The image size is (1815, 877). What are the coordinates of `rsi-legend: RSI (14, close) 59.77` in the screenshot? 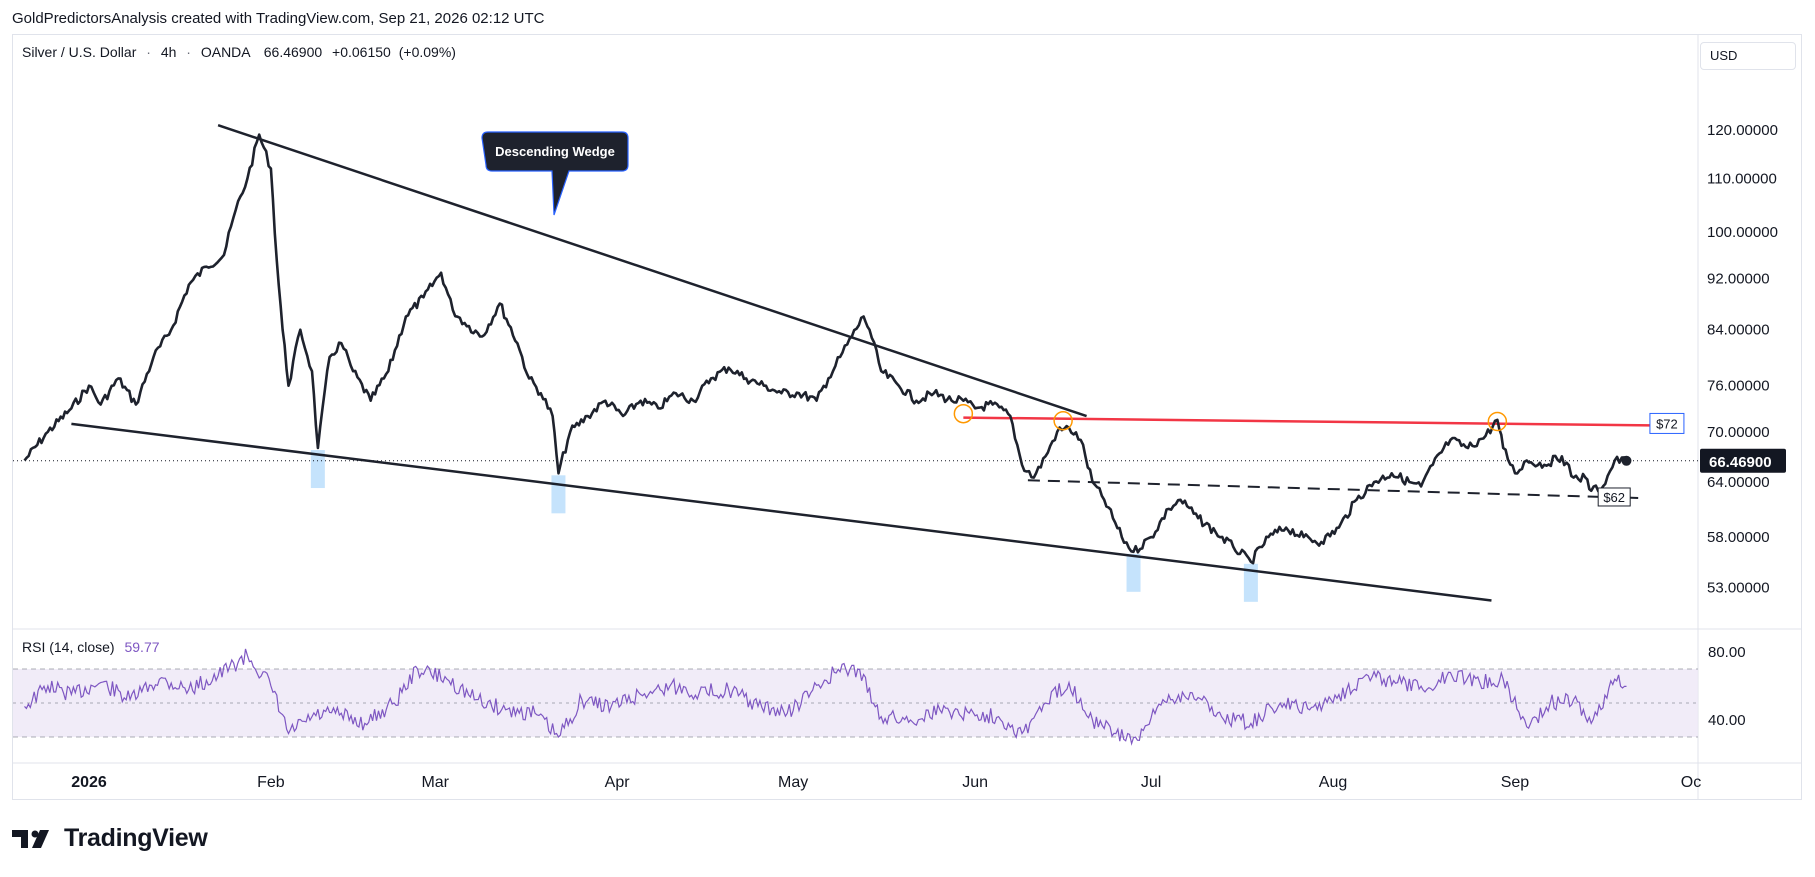 It's located at (91, 647).